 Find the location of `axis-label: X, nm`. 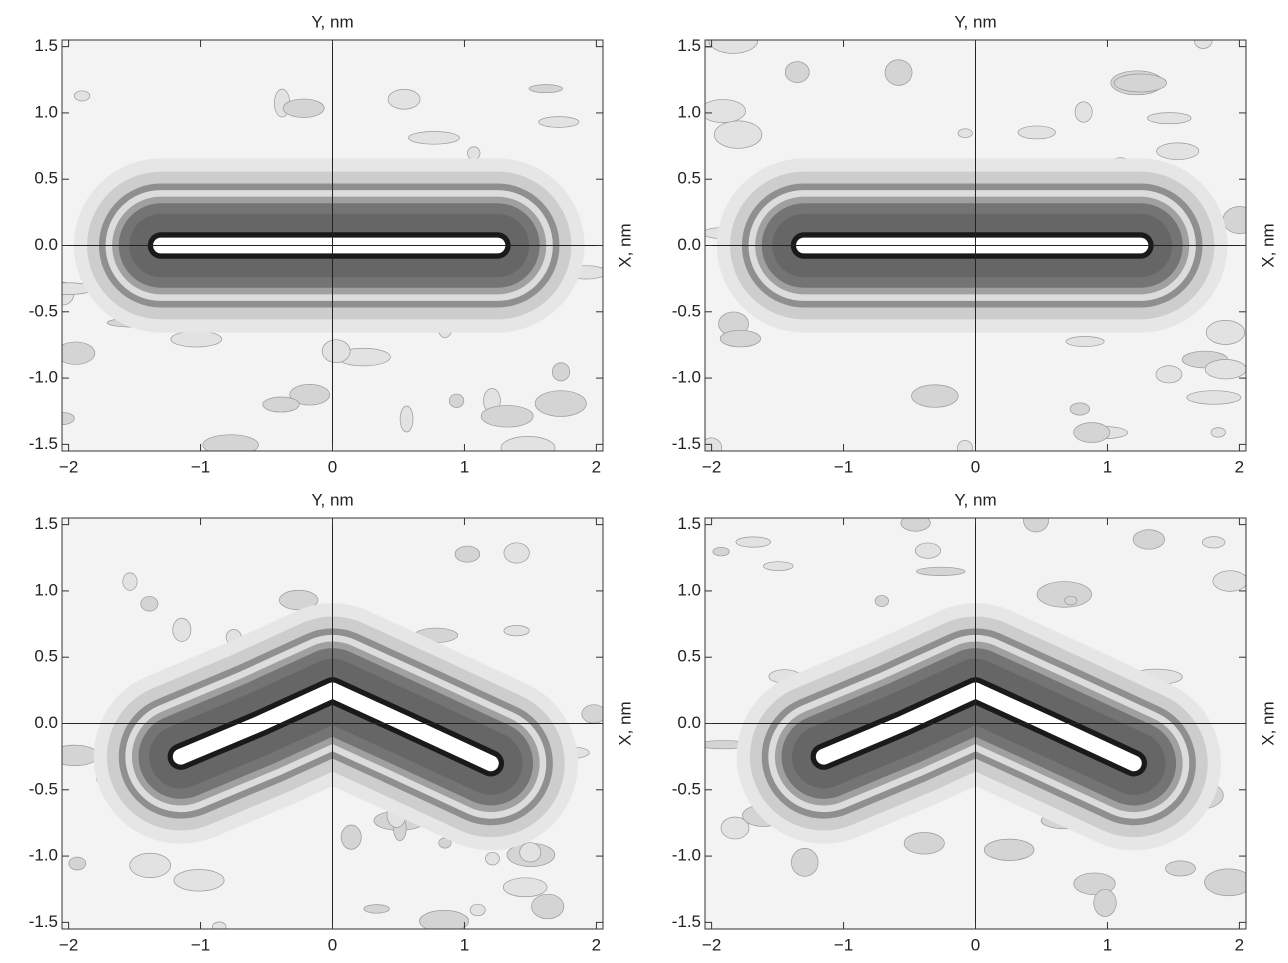

axis-label: X, nm is located at coordinates (624, 245).